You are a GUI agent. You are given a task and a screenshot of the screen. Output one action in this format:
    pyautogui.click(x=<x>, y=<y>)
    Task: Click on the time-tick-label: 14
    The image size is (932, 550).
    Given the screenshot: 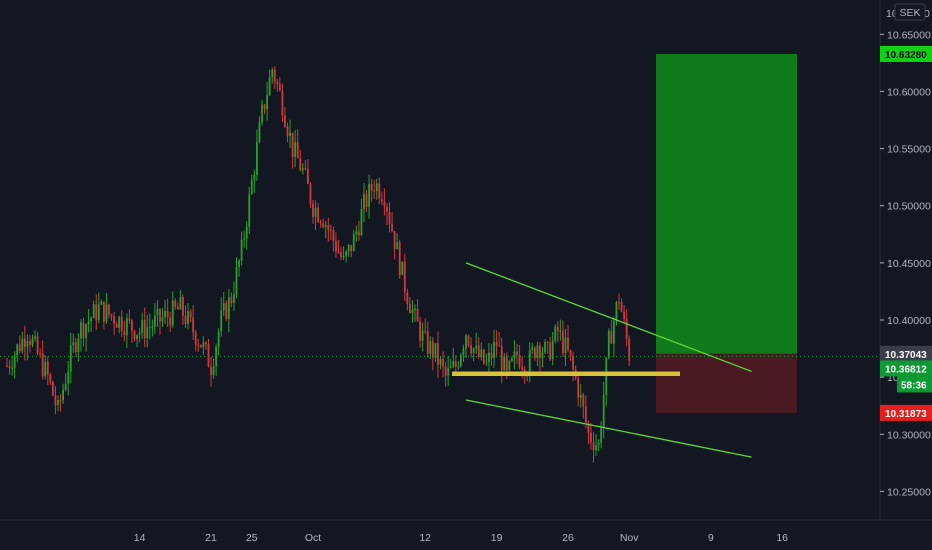 What is the action you would take?
    pyautogui.click(x=140, y=538)
    